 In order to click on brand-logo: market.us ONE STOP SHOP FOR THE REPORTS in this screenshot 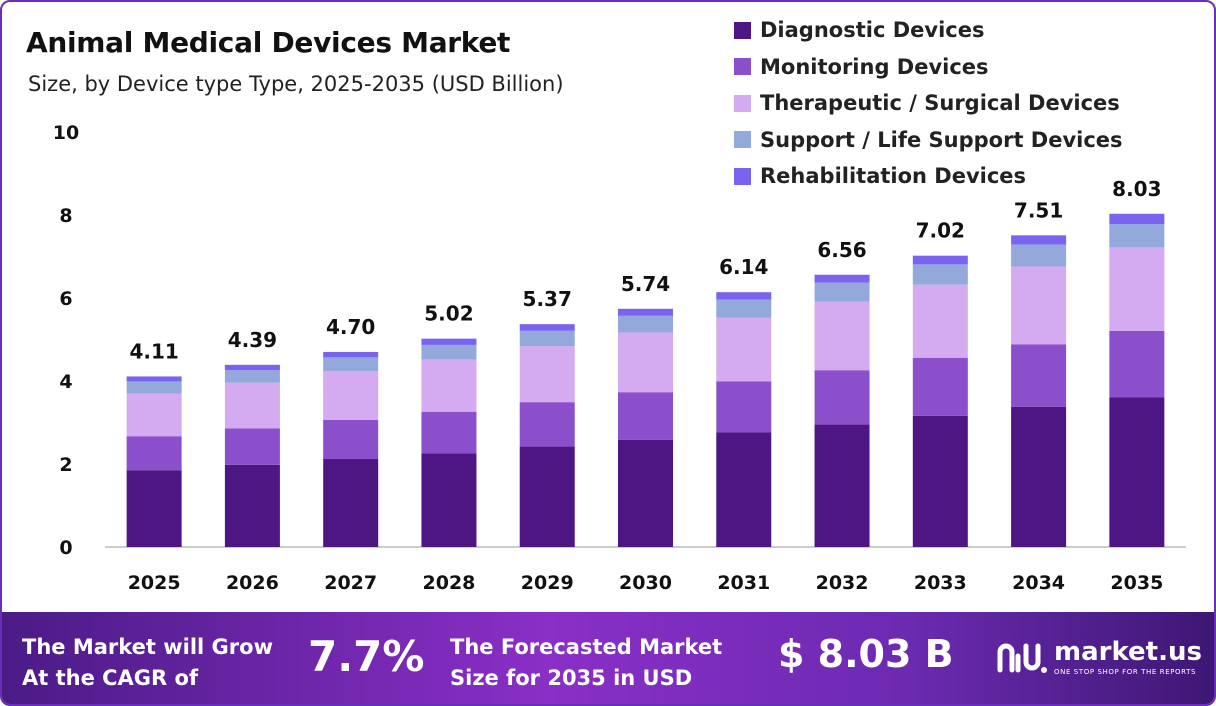, I will do `click(1099, 657)`.